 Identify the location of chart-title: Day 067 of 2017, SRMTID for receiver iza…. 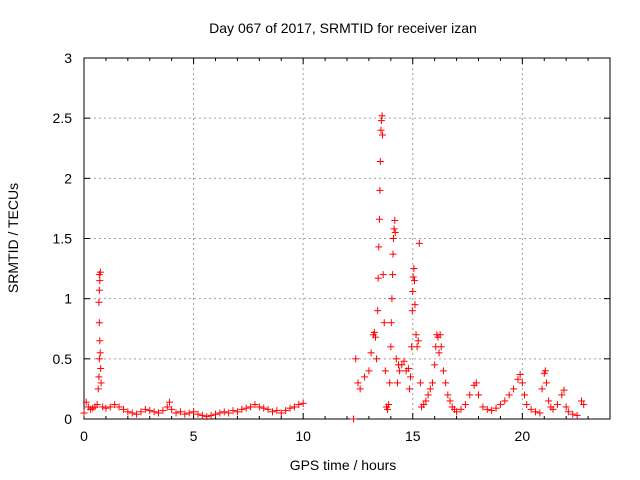
(343, 28).